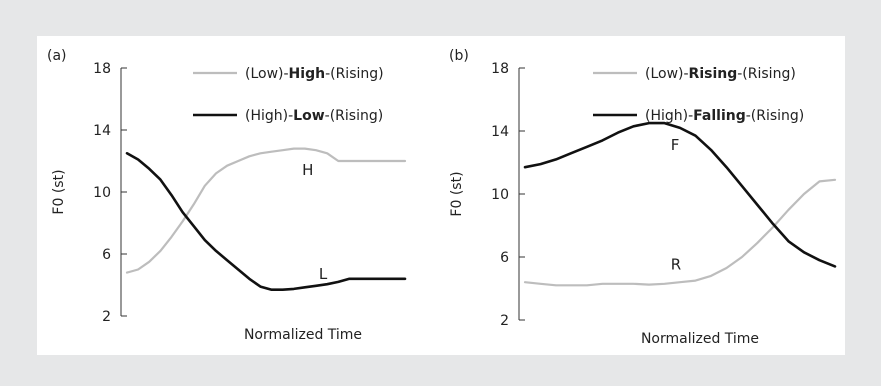  I want to click on panel-a-y-tick-label: 10, so click(102, 193).